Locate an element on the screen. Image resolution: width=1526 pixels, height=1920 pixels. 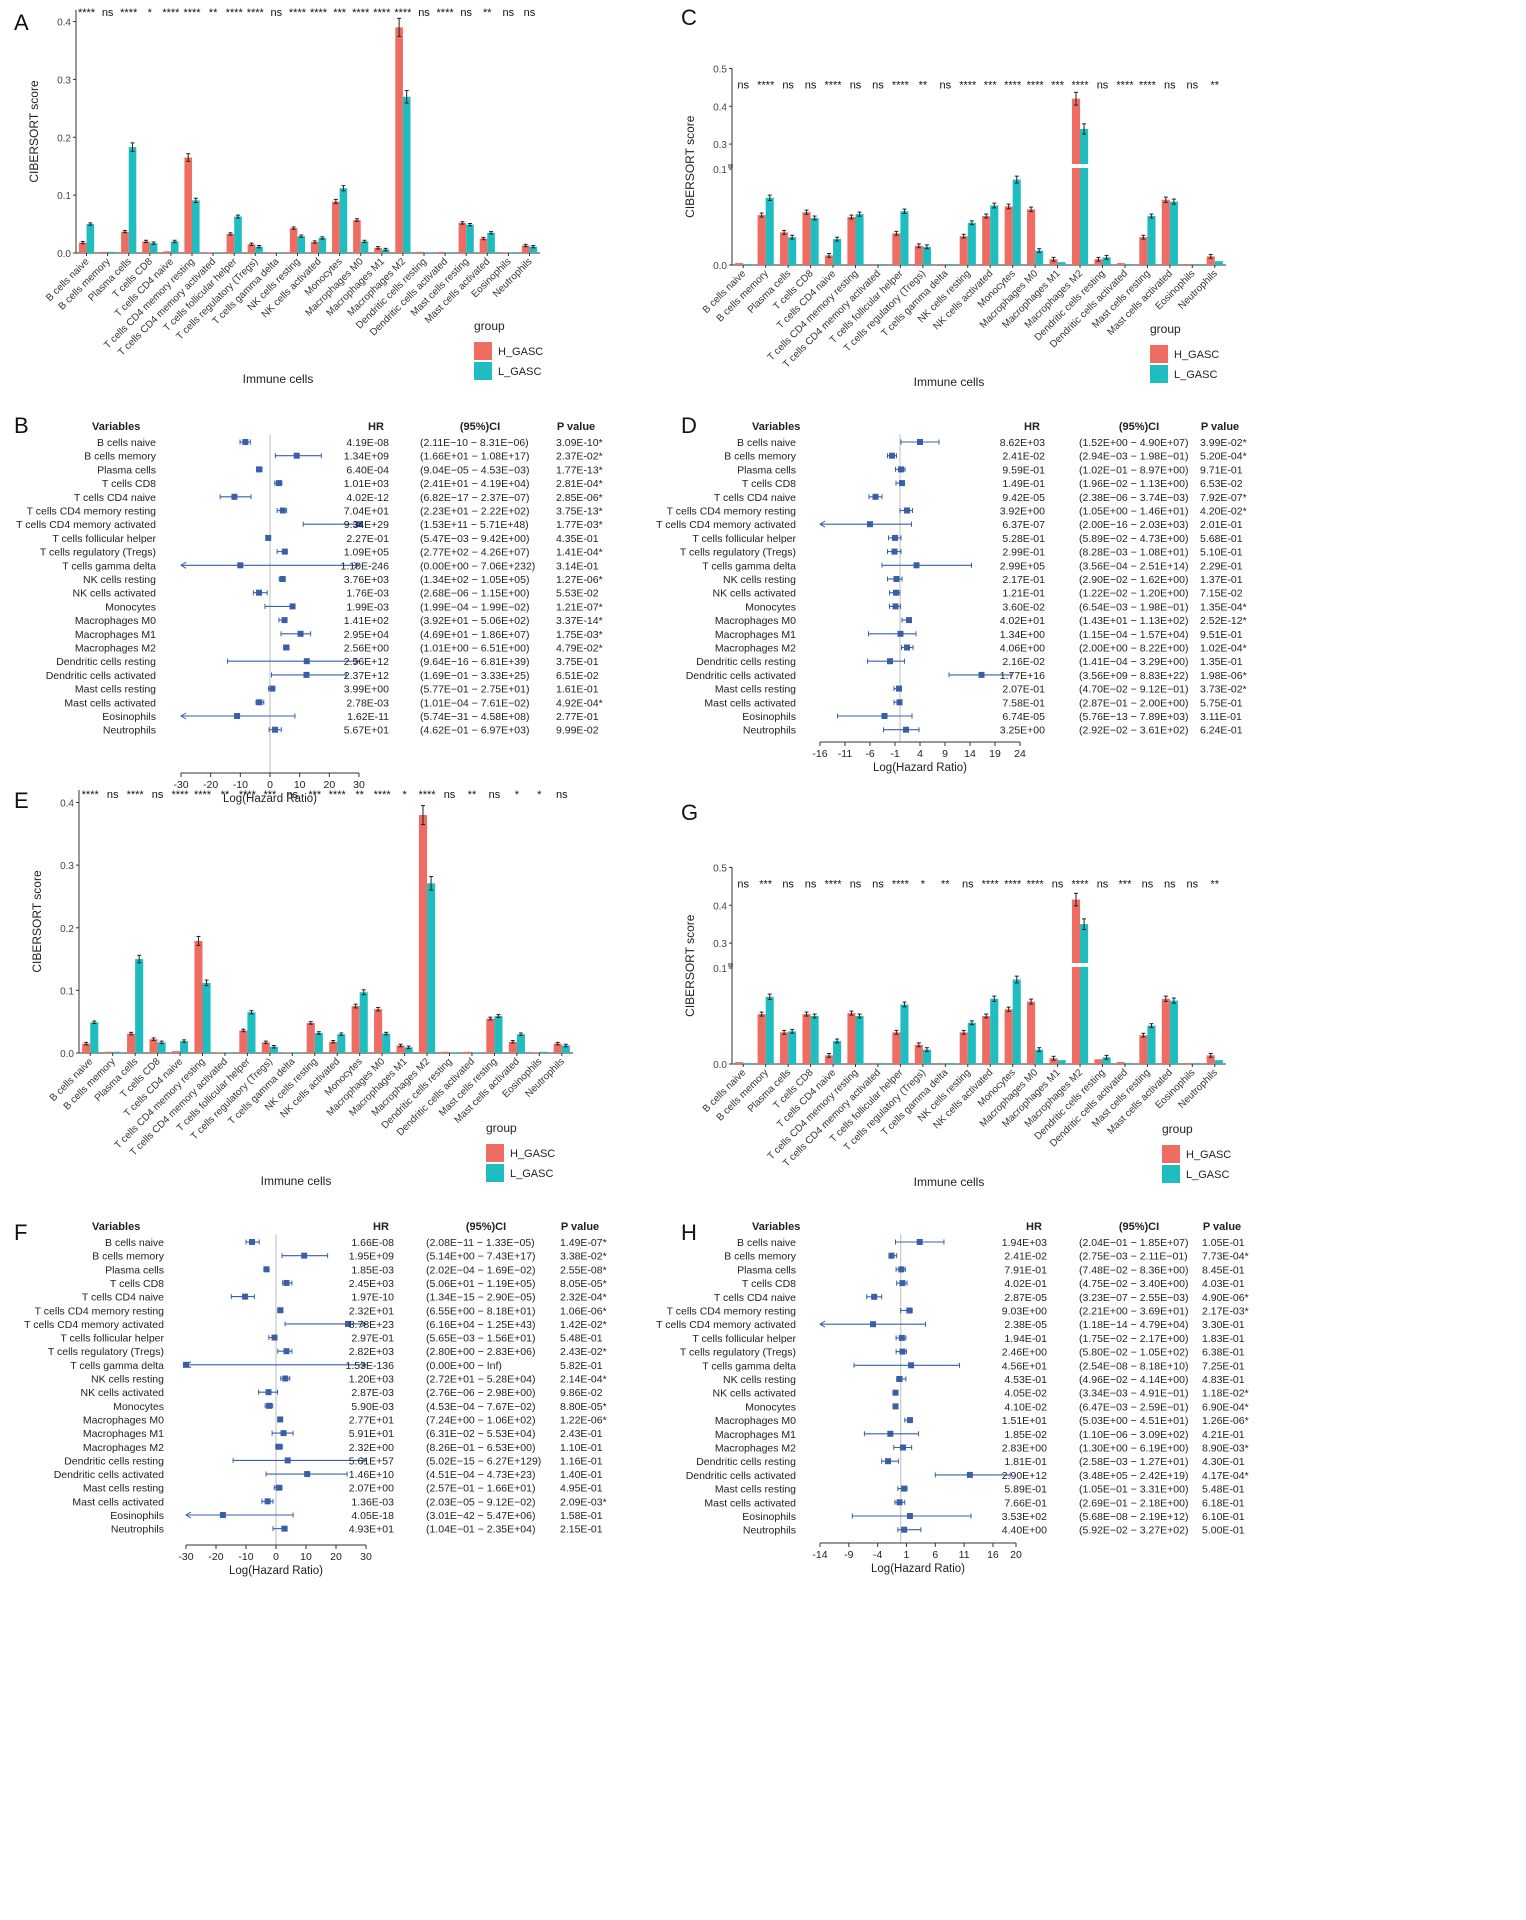
ci-value: (0.00E+00 − 7.06E+232) is located at coordinates (477, 566).